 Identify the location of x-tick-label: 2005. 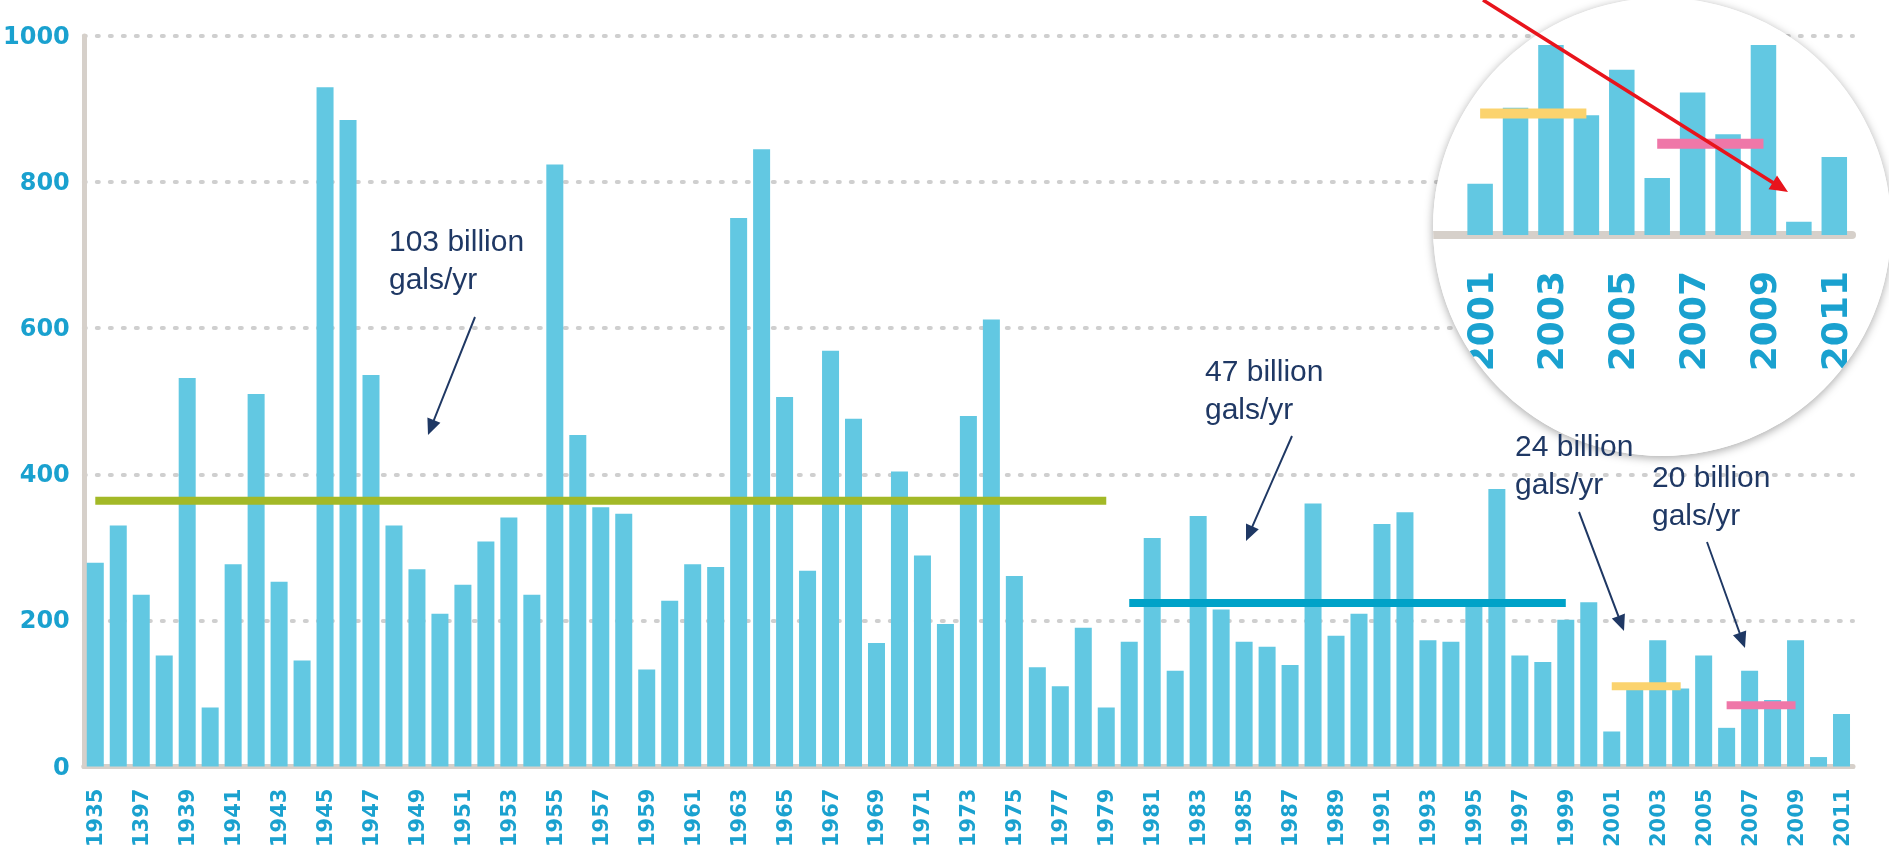
(1622, 321).